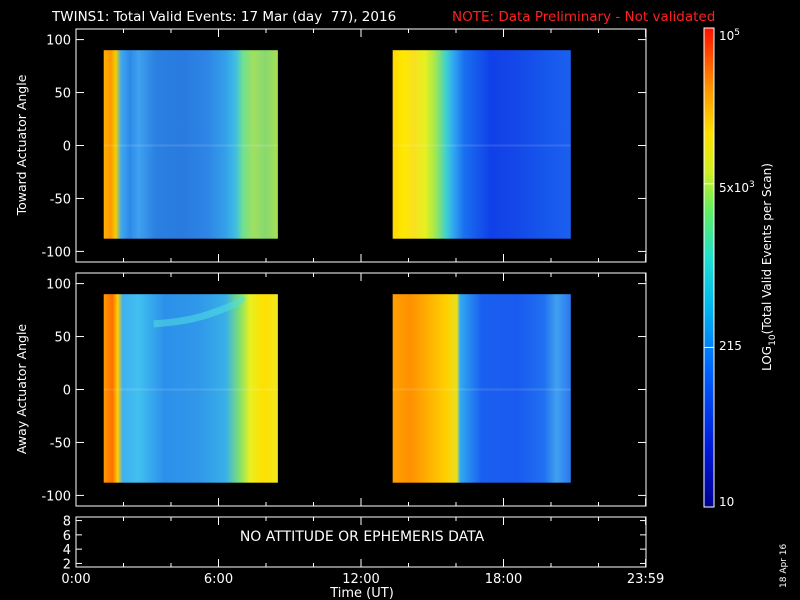 This screenshot has width=800, height=600. What do you see at coordinates (726, 502) in the screenshot?
I see `colorbar-tick-10: 10` at bounding box center [726, 502].